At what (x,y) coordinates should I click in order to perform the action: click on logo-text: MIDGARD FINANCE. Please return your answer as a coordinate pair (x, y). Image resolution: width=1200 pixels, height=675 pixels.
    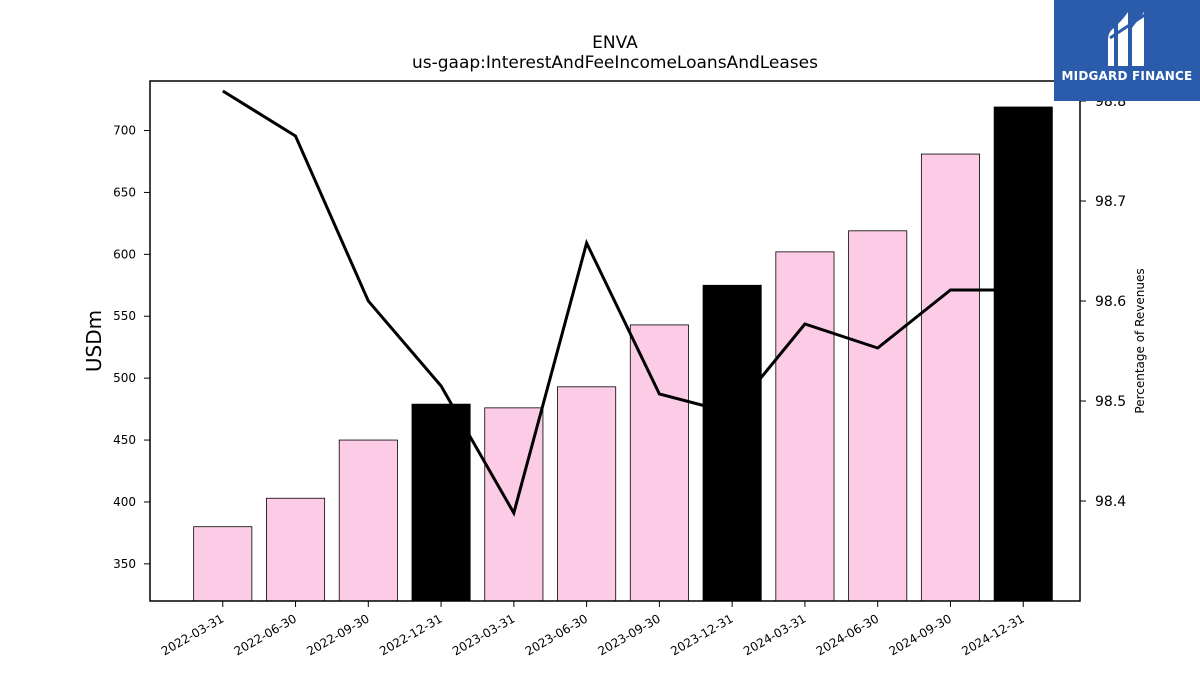
    Looking at the image, I should click on (1127, 76).